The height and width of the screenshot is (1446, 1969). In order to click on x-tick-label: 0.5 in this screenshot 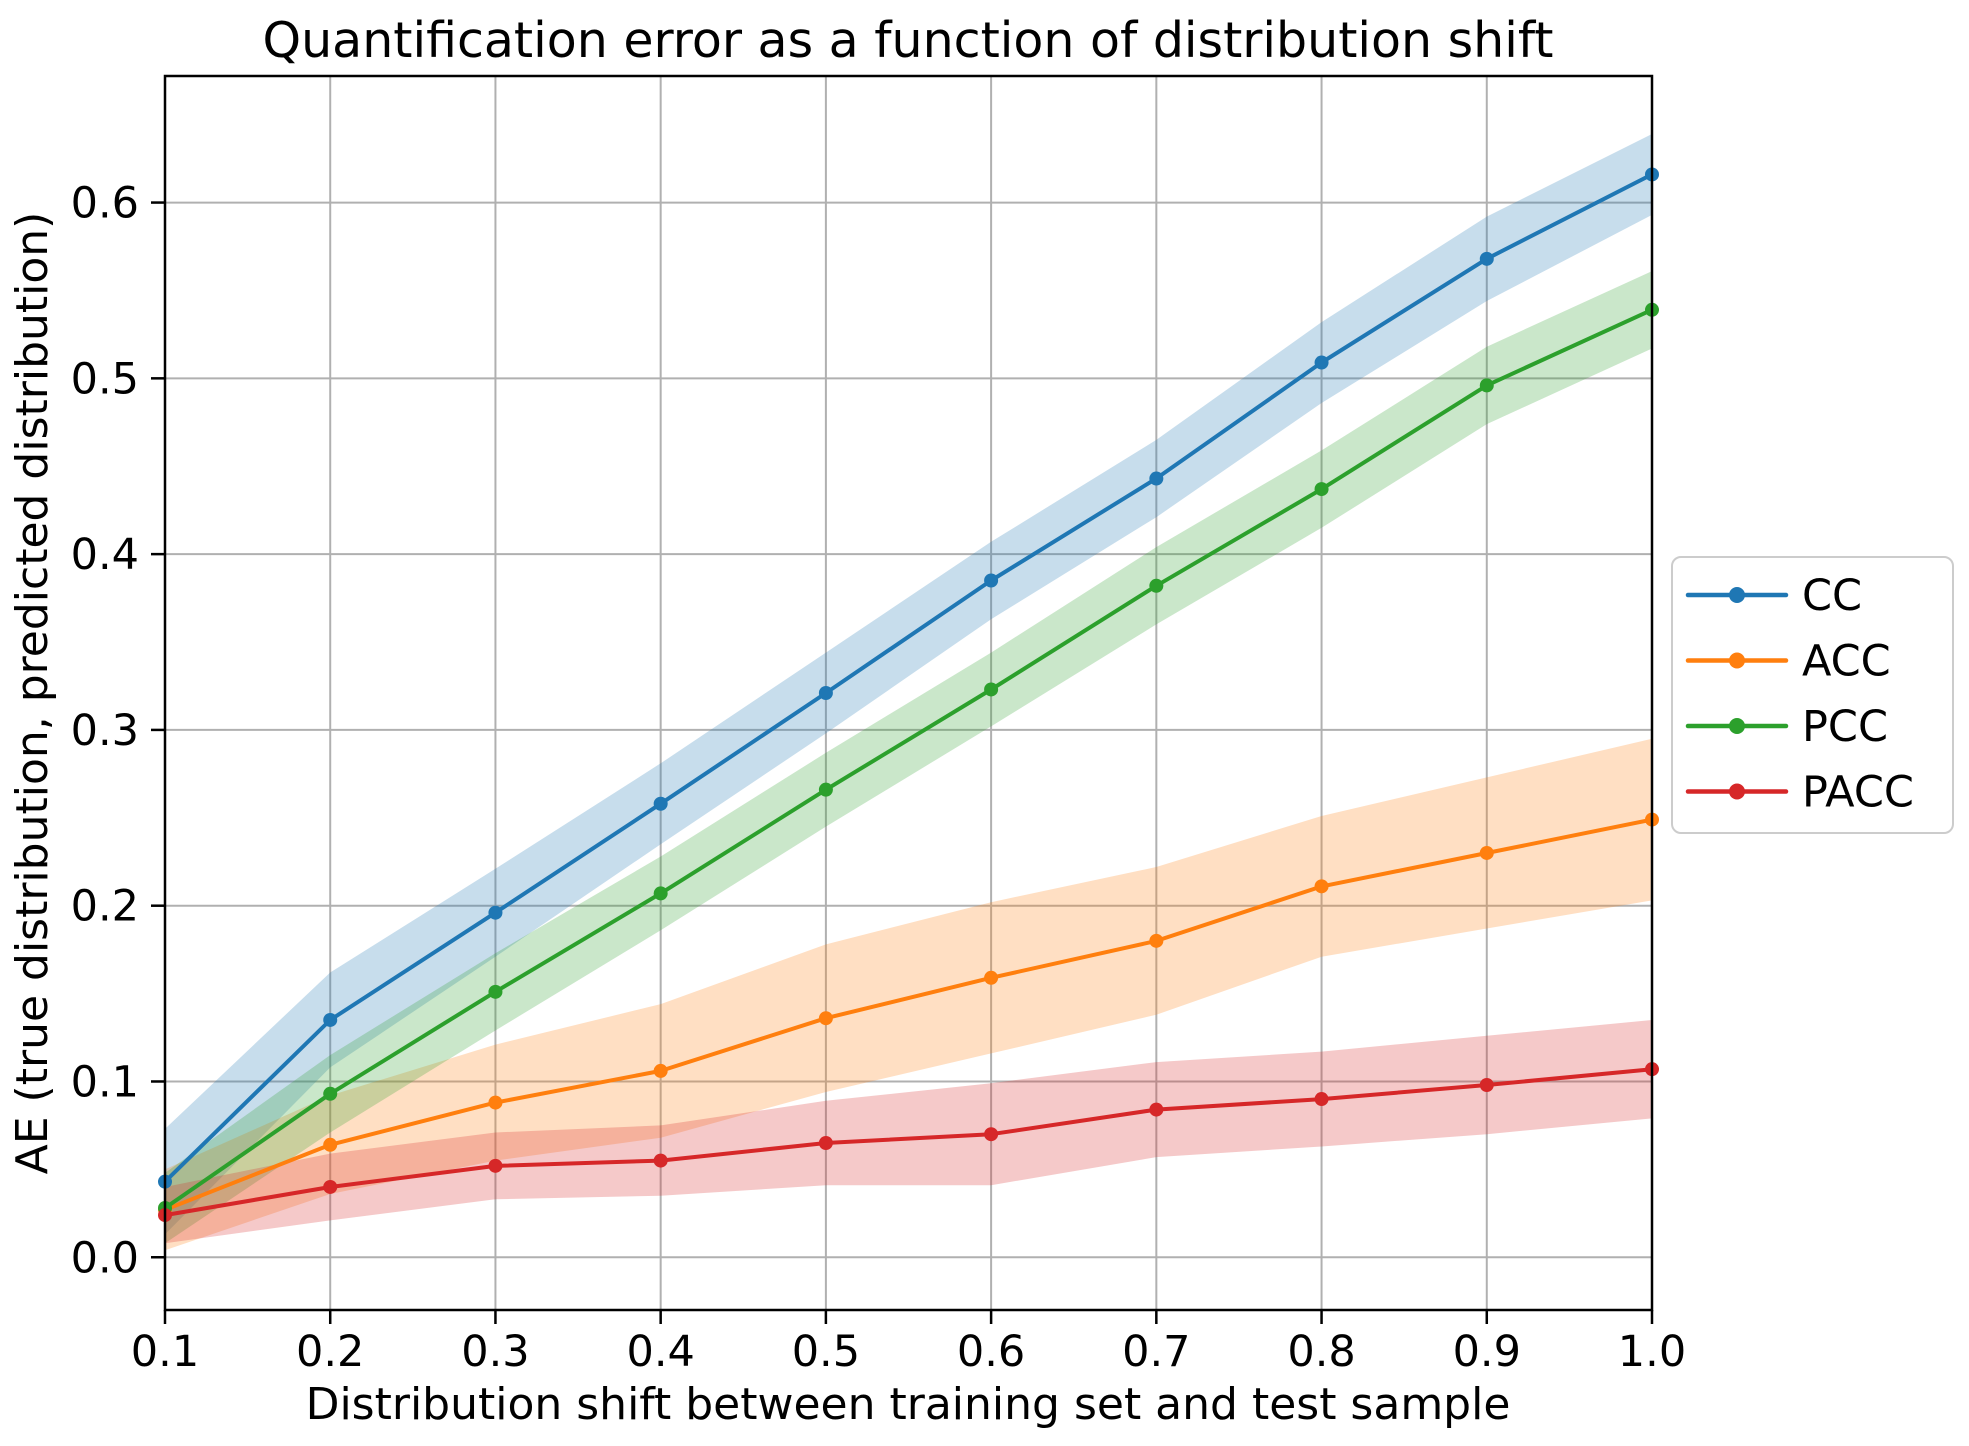, I will do `click(826, 1352)`.